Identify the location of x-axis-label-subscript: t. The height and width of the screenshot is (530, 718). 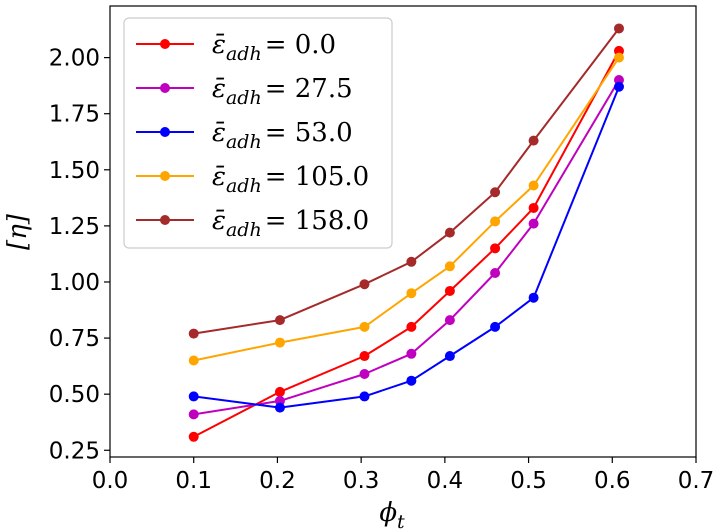
(401, 520).